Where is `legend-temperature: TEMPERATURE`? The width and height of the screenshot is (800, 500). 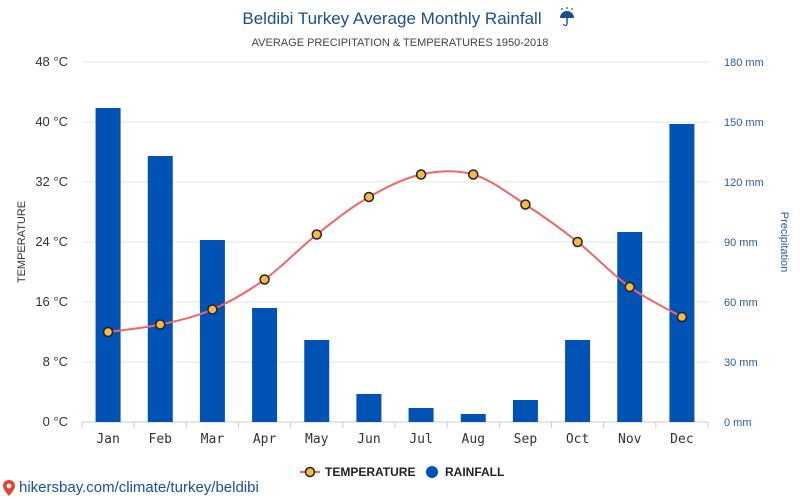 legend-temperature: TEMPERATURE is located at coordinates (357, 472).